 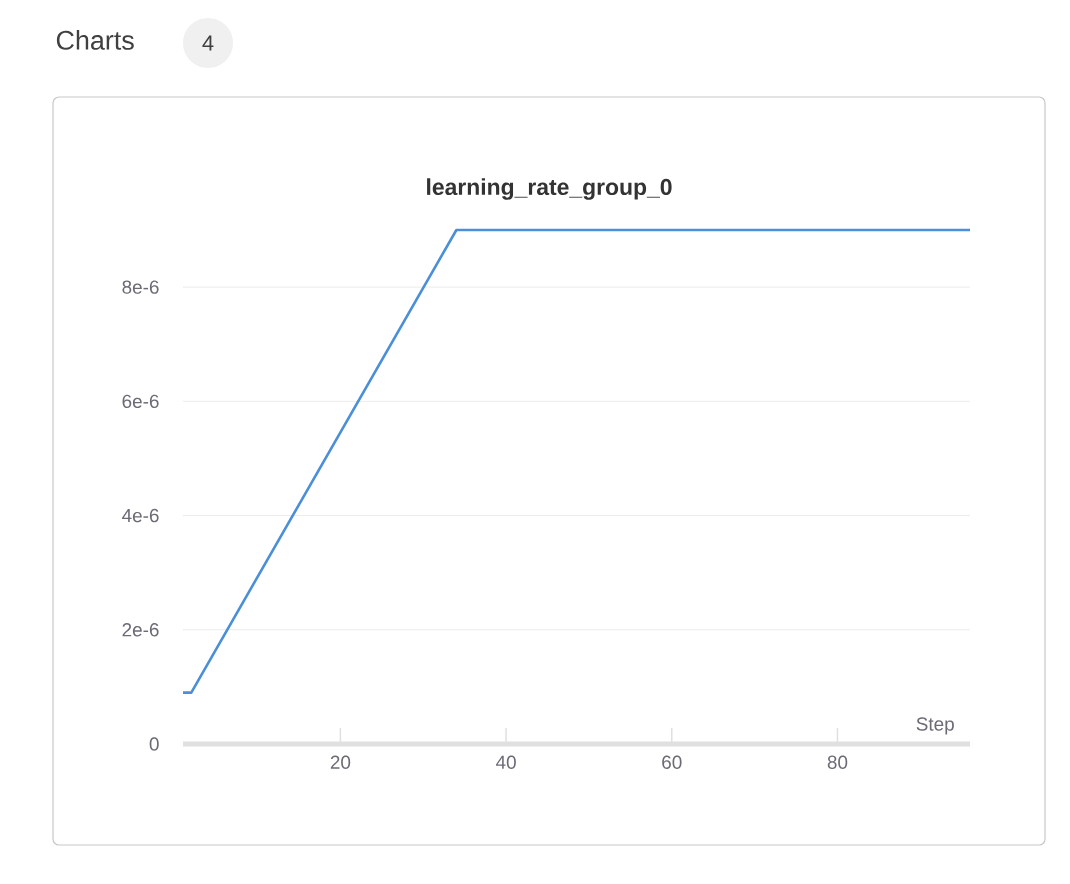 What do you see at coordinates (506, 762) in the screenshot?
I see `x-tick-label: 40` at bounding box center [506, 762].